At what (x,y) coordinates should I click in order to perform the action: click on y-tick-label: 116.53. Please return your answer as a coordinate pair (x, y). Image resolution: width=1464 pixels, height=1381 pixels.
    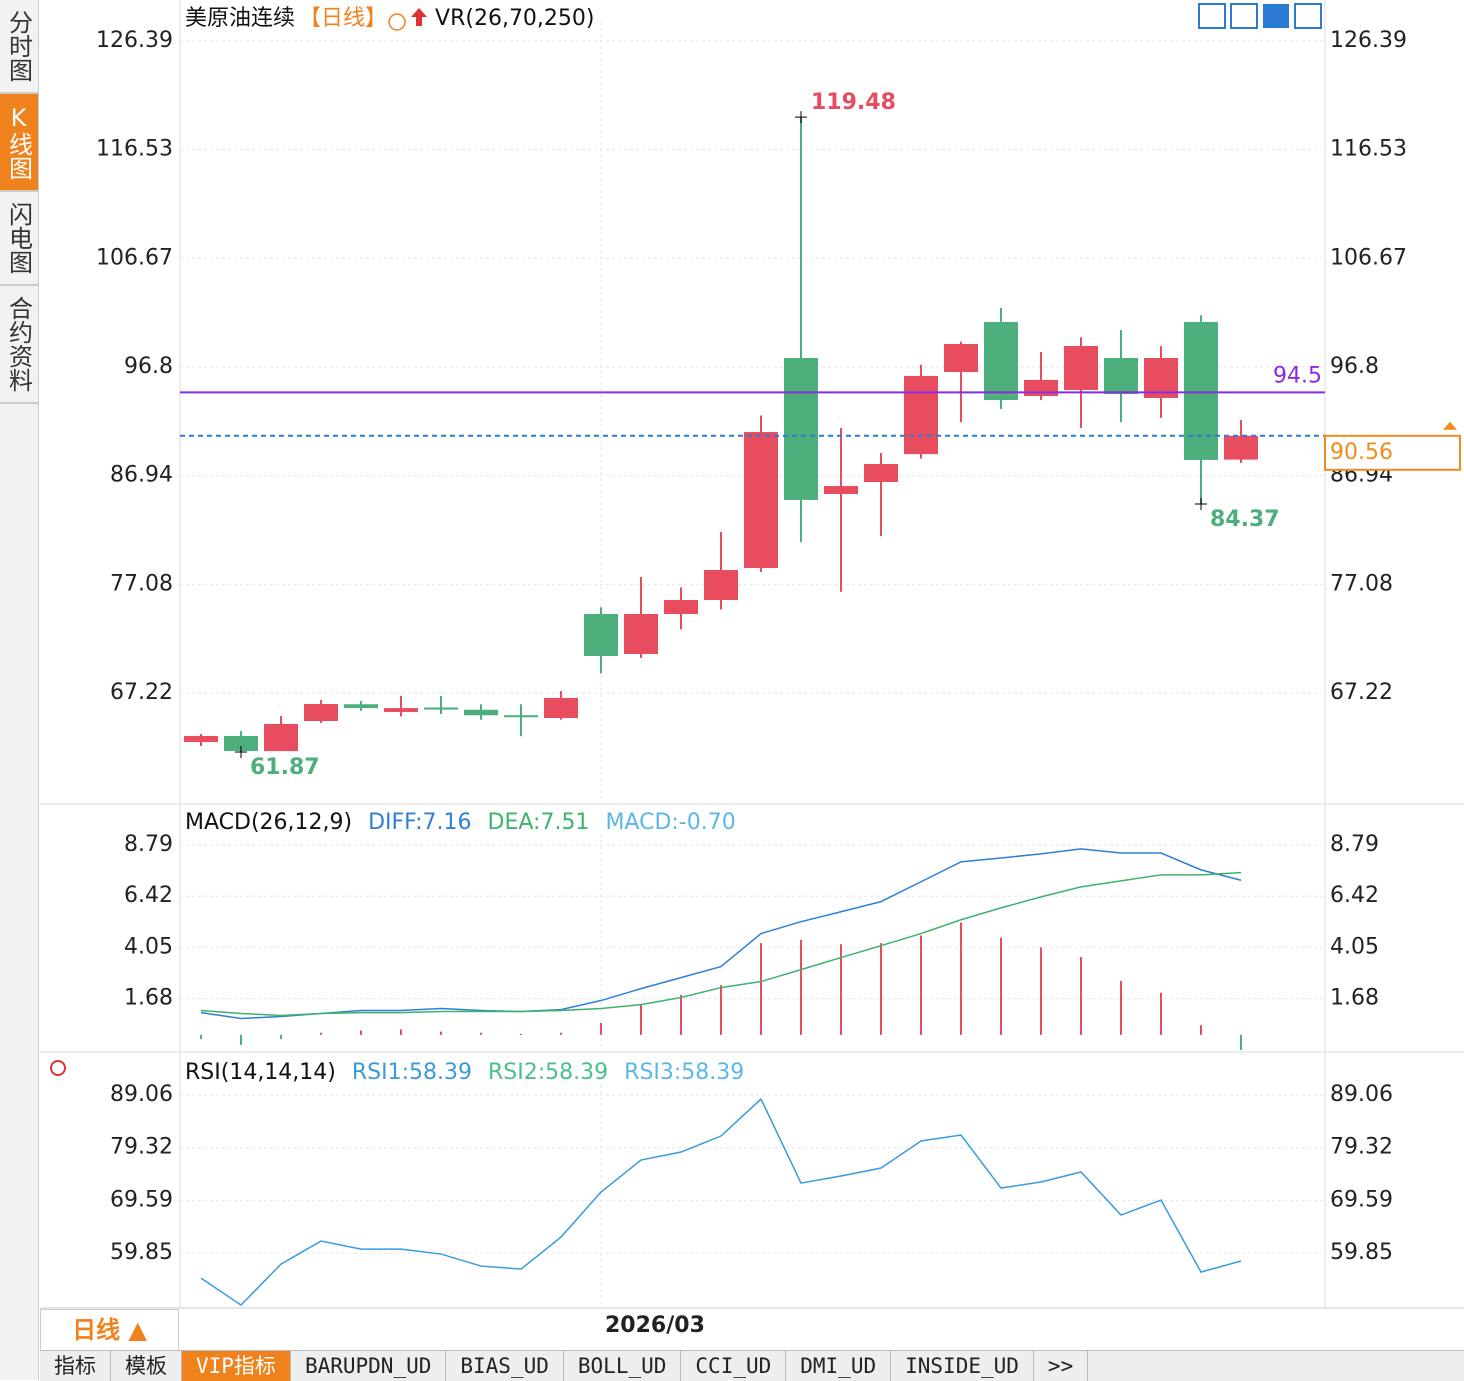
    Looking at the image, I should click on (134, 149).